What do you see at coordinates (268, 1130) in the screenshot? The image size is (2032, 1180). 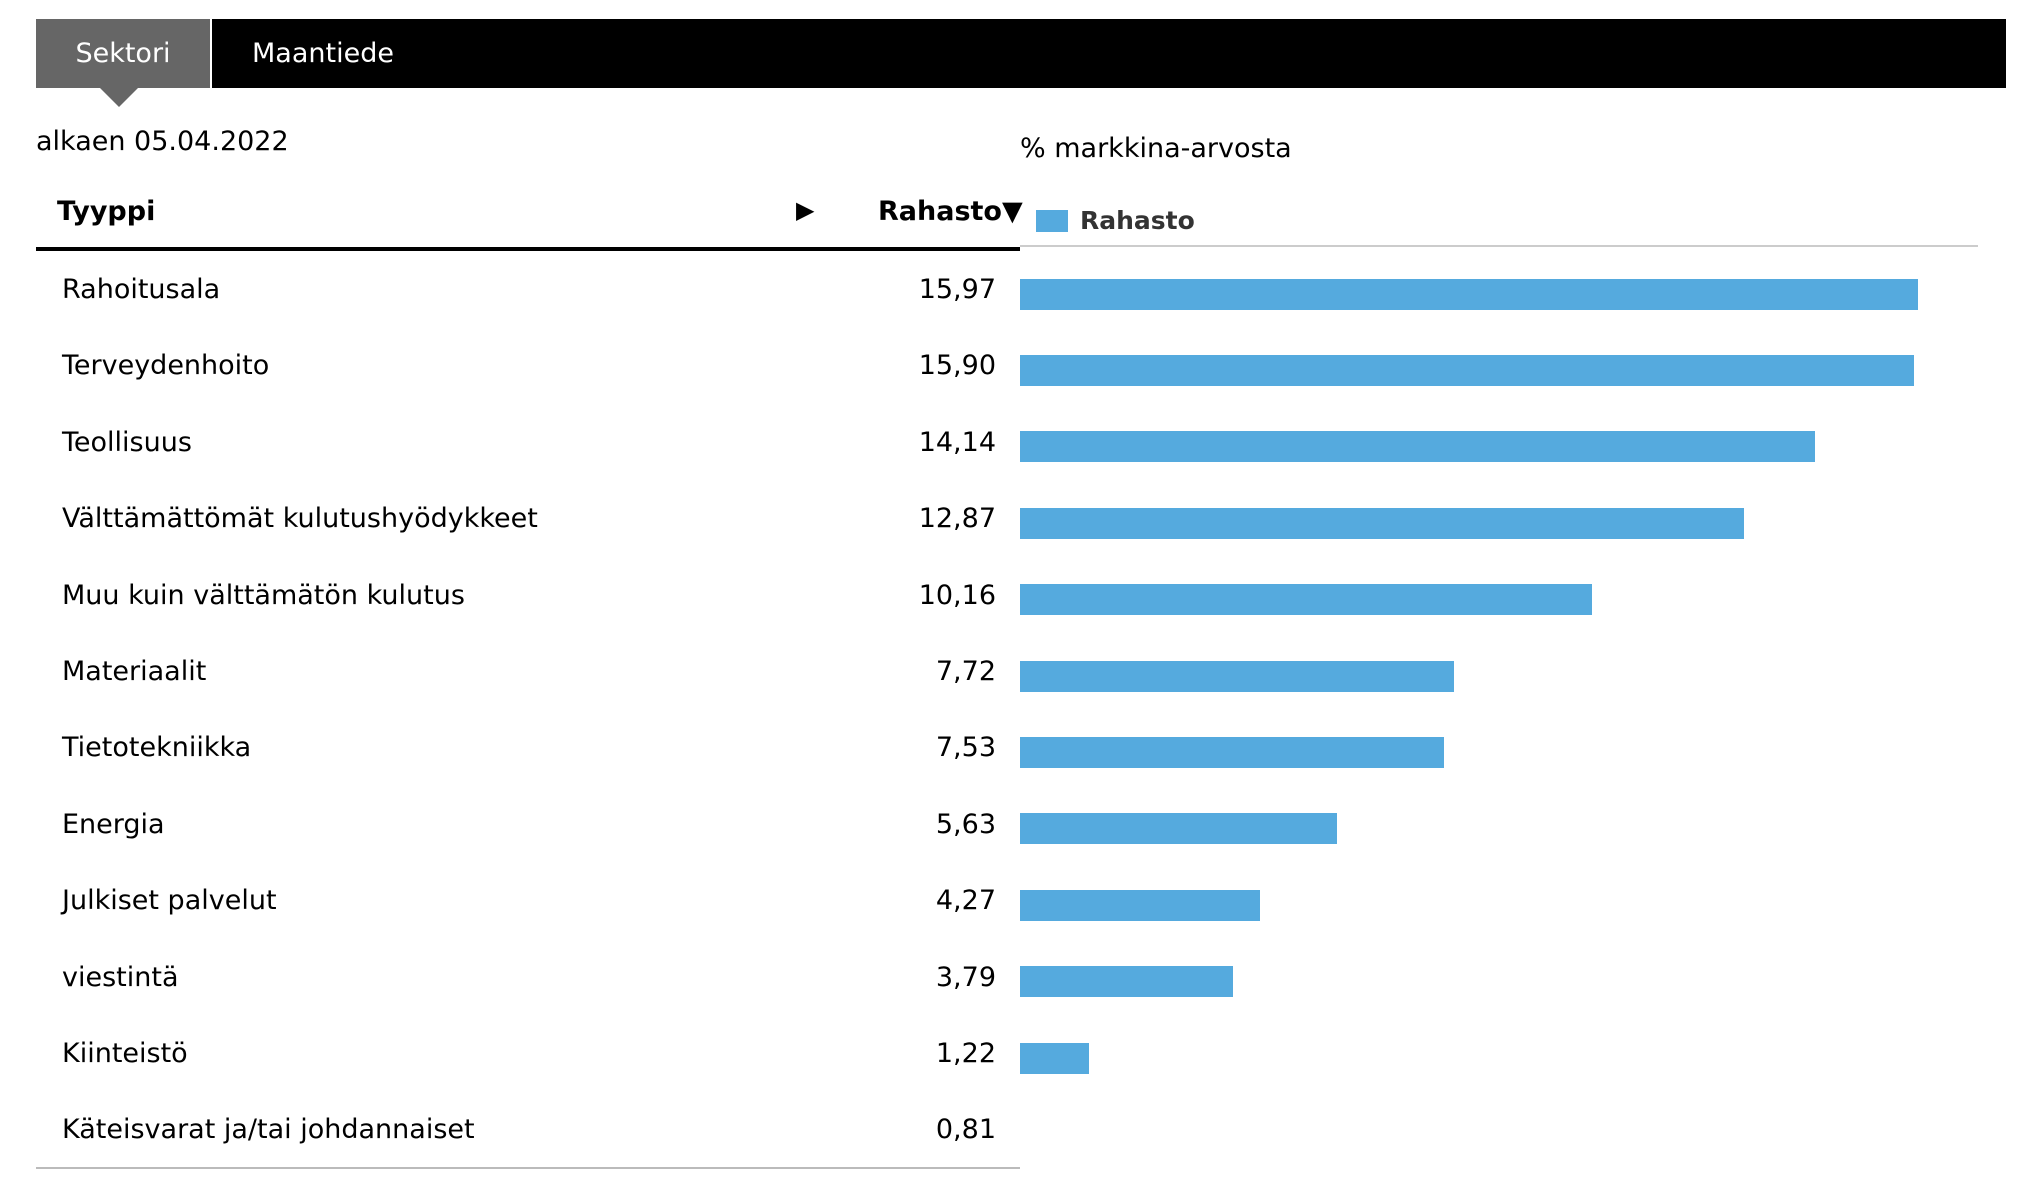 I see `sector-name: Käteisvarat ja/tai johdannaiset` at bounding box center [268, 1130].